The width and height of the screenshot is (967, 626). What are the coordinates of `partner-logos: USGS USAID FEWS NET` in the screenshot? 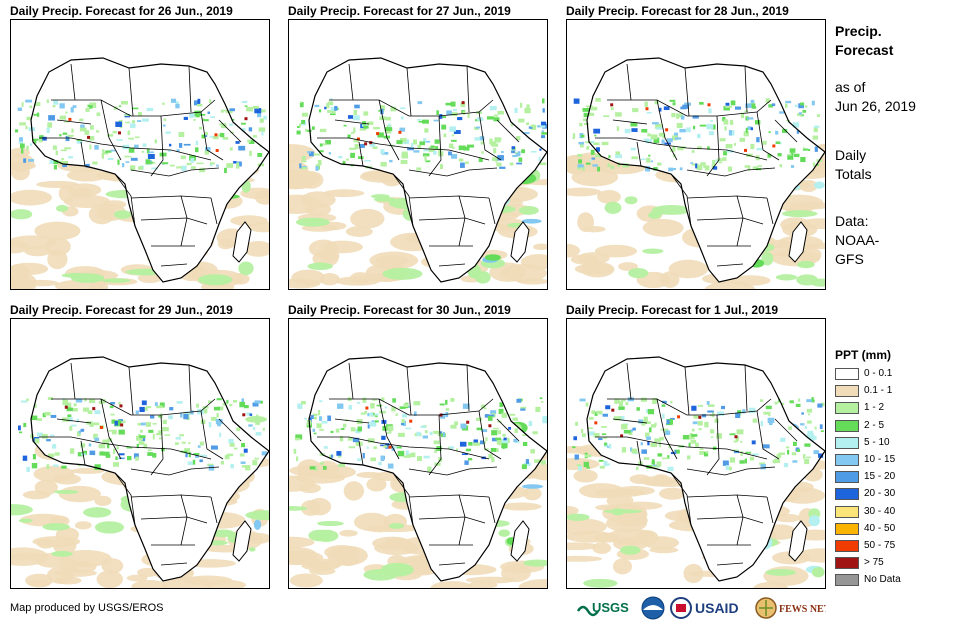 It's located at (701, 608).